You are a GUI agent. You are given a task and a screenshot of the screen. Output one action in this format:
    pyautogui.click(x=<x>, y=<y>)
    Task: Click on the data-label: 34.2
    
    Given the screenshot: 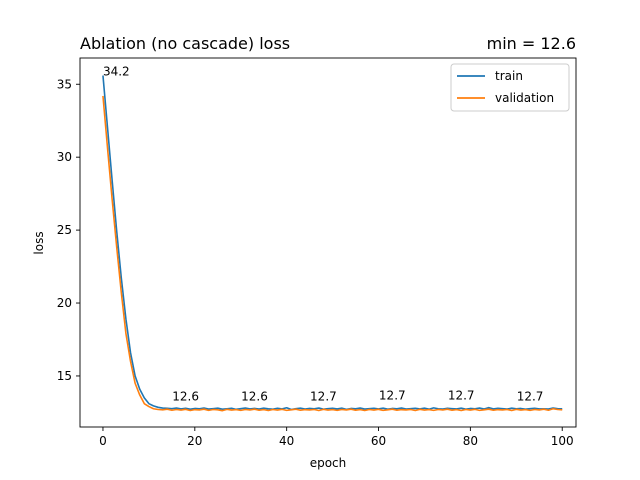 What is the action you would take?
    pyautogui.click(x=116, y=72)
    